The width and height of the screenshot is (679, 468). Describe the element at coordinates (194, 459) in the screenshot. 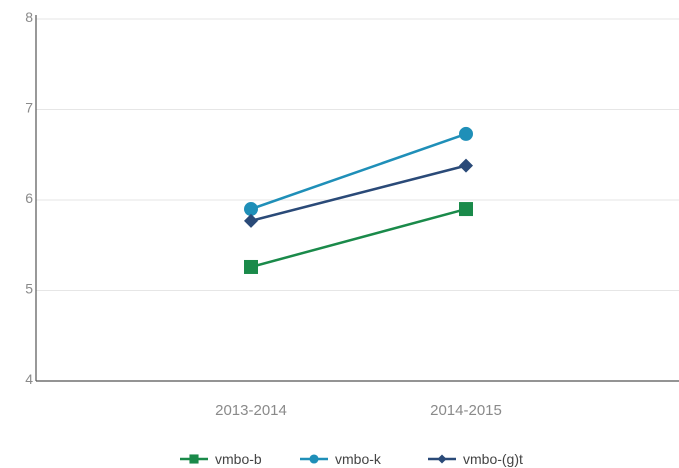

I see `legend-marker-vmbo-b` at that location.